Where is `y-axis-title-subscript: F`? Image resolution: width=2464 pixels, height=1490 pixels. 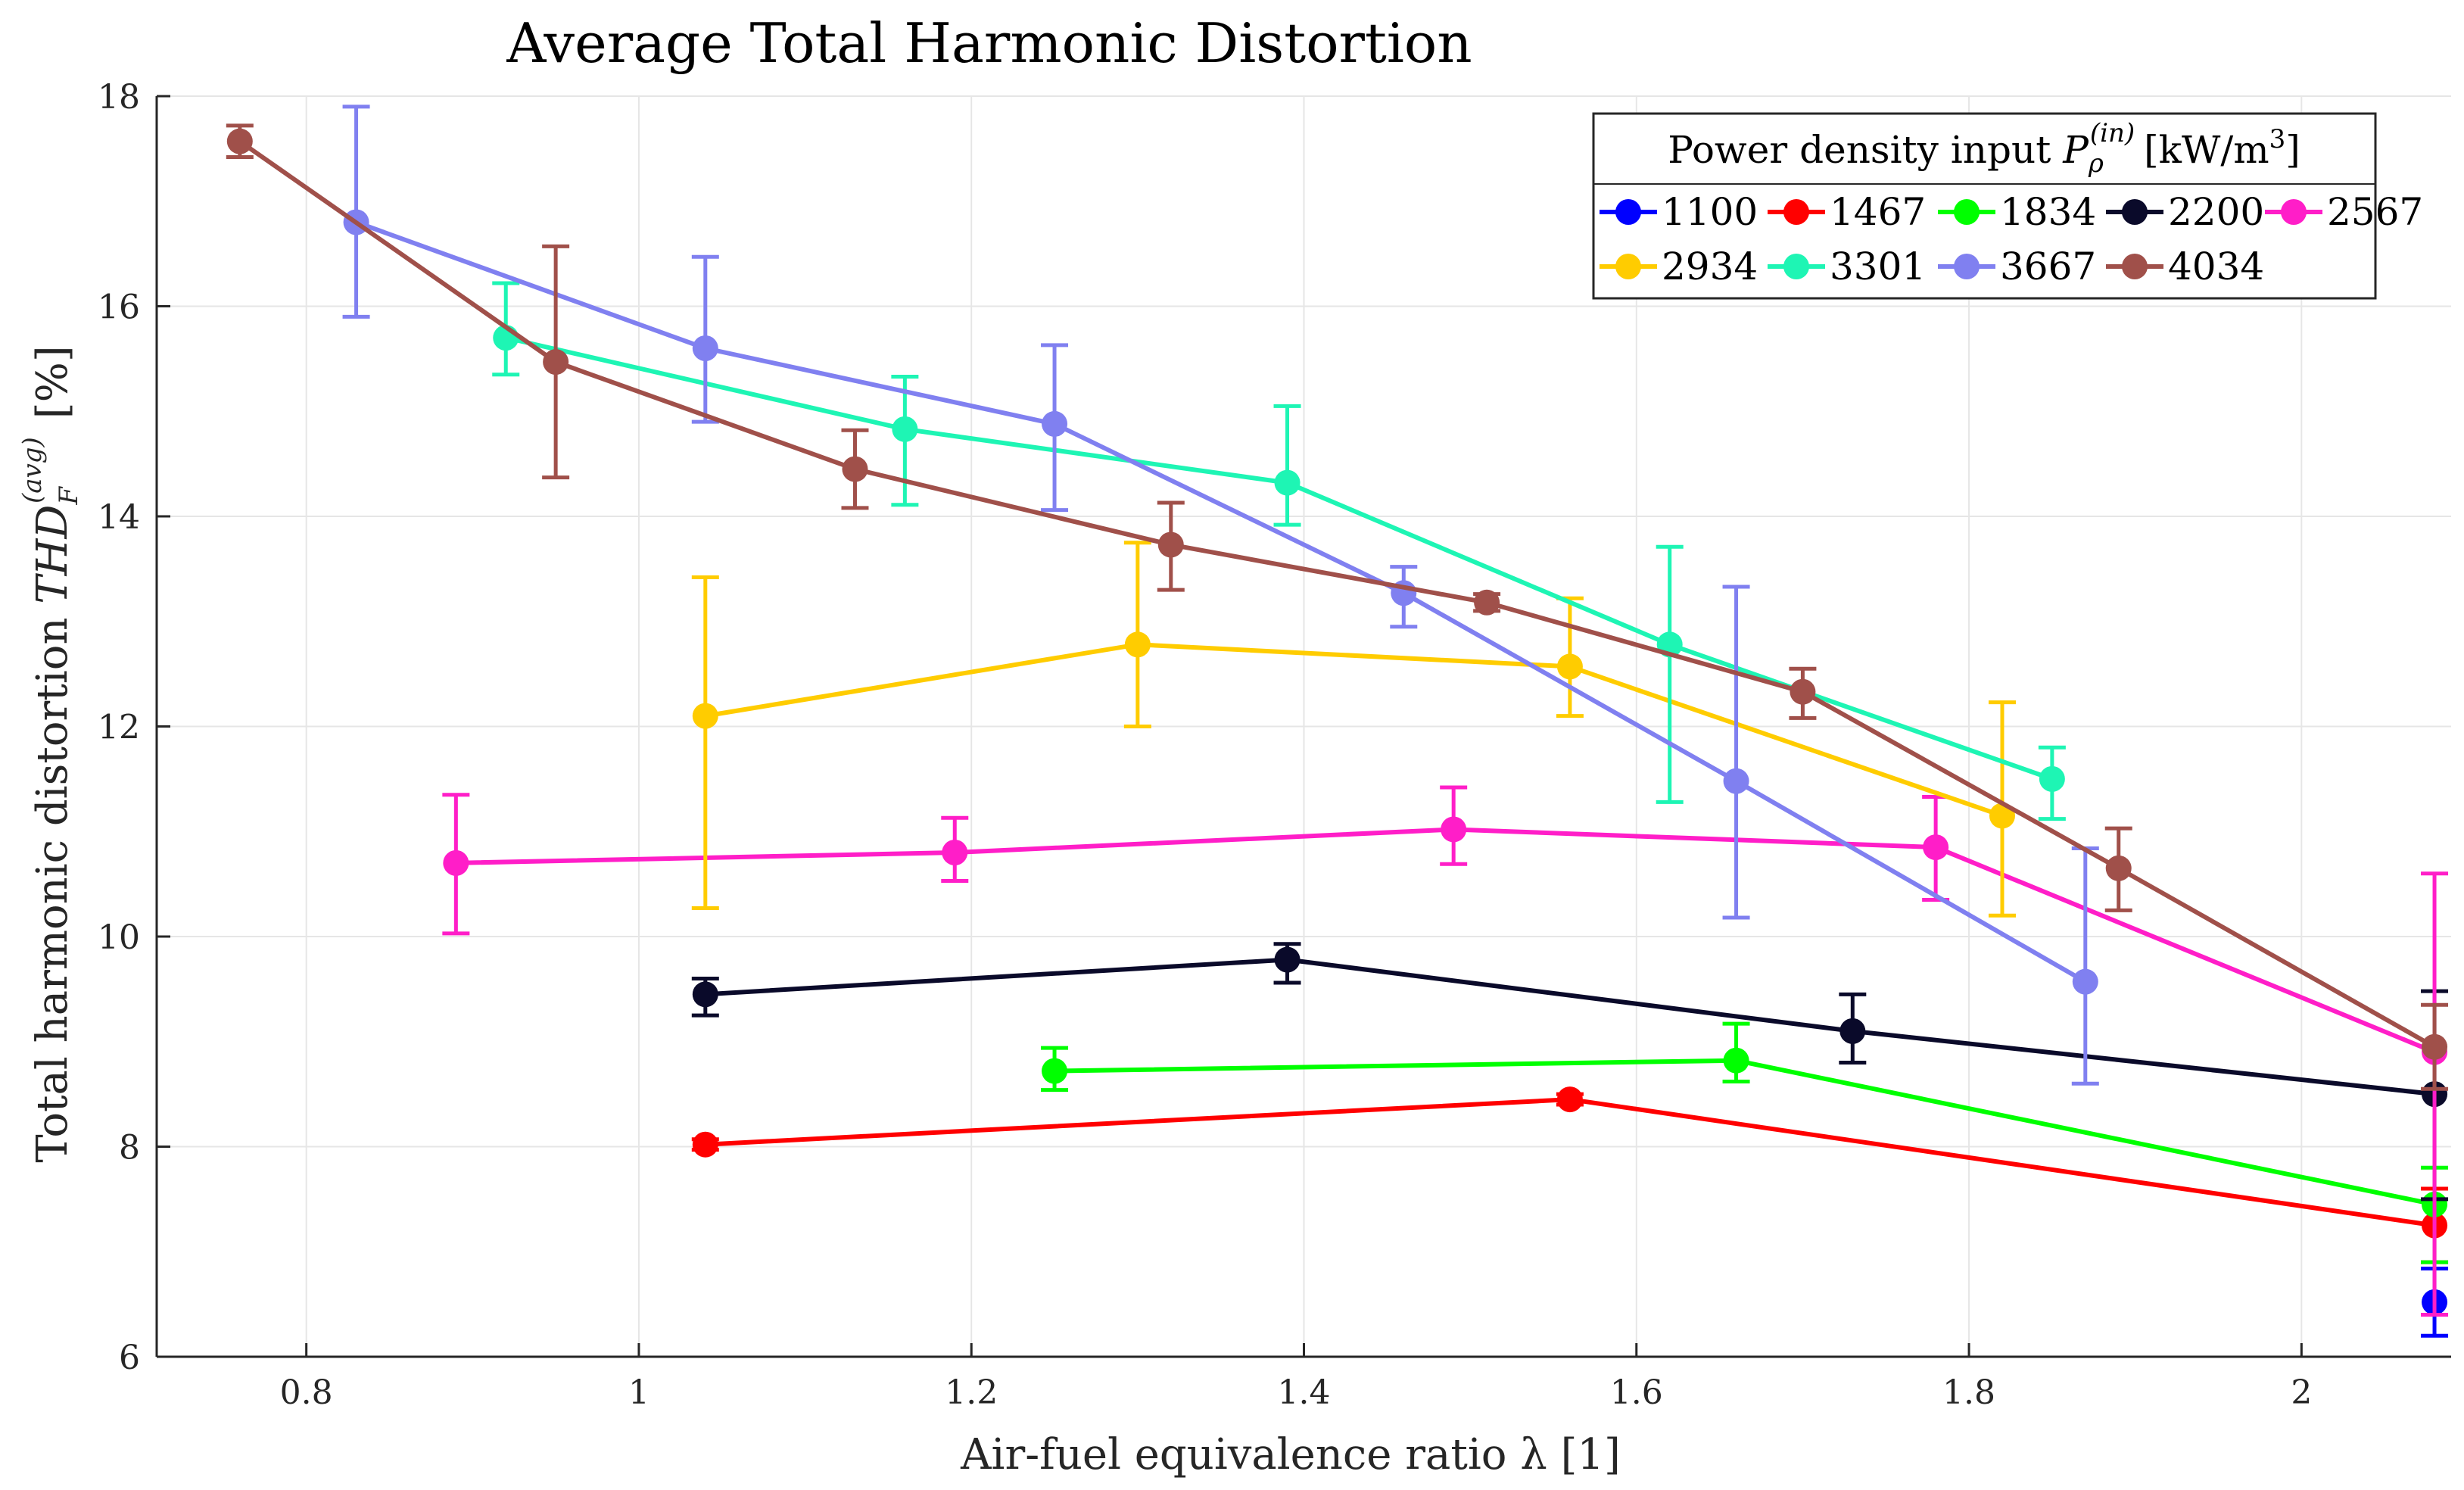 y-axis-title-subscript: F is located at coordinates (69, 496).